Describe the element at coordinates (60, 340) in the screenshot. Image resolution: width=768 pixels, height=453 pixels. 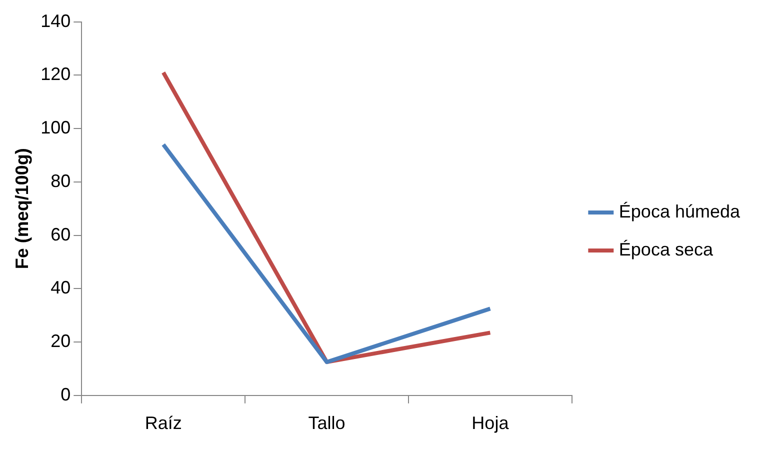
I see `y-tick-label: 20` at that location.